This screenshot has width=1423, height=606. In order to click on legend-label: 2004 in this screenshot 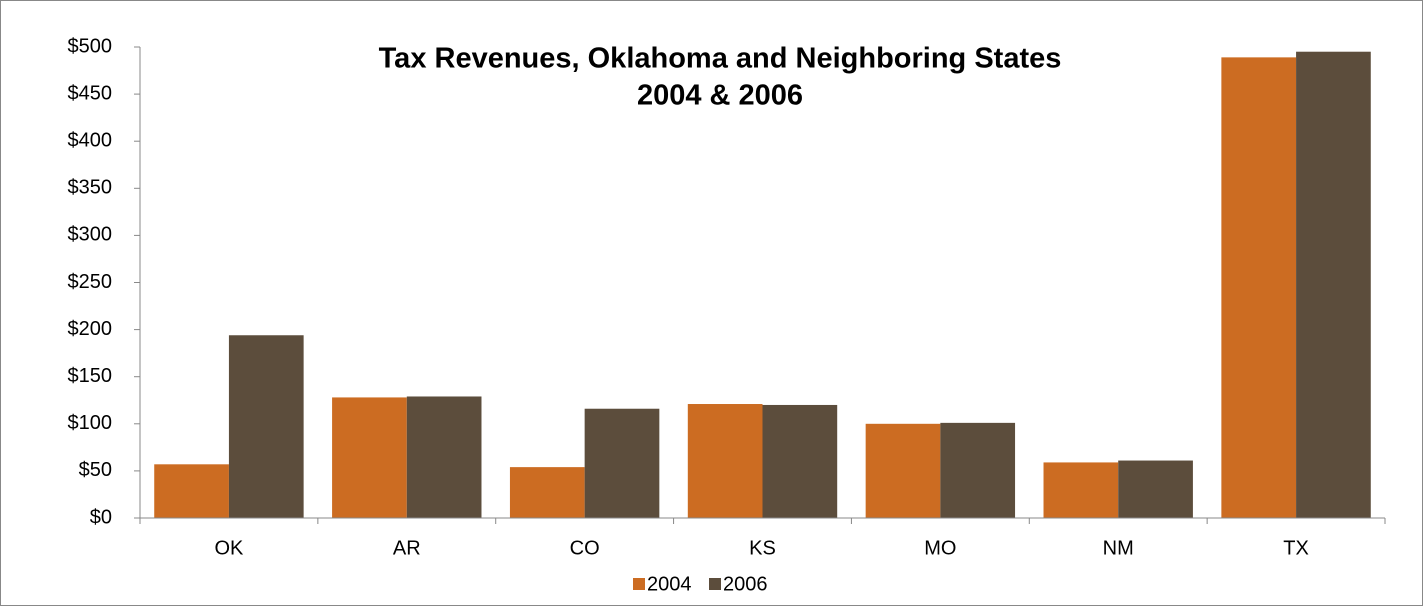, I will do `click(669, 584)`.